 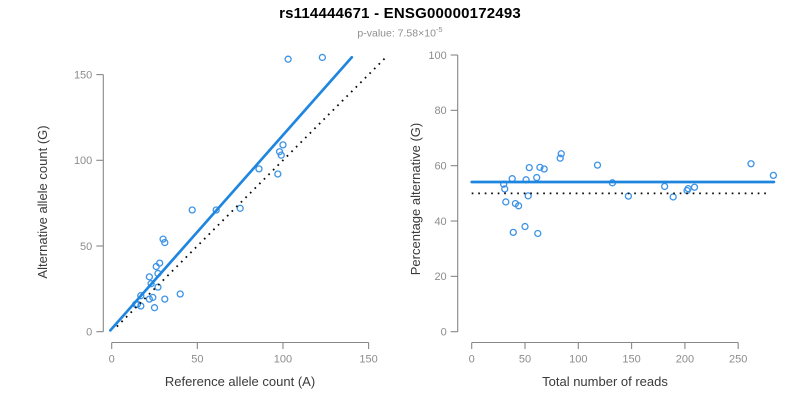 What do you see at coordinates (738, 360) in the screenshot?
I see `x-tick-label: 250` at bounding box center [738, 360].